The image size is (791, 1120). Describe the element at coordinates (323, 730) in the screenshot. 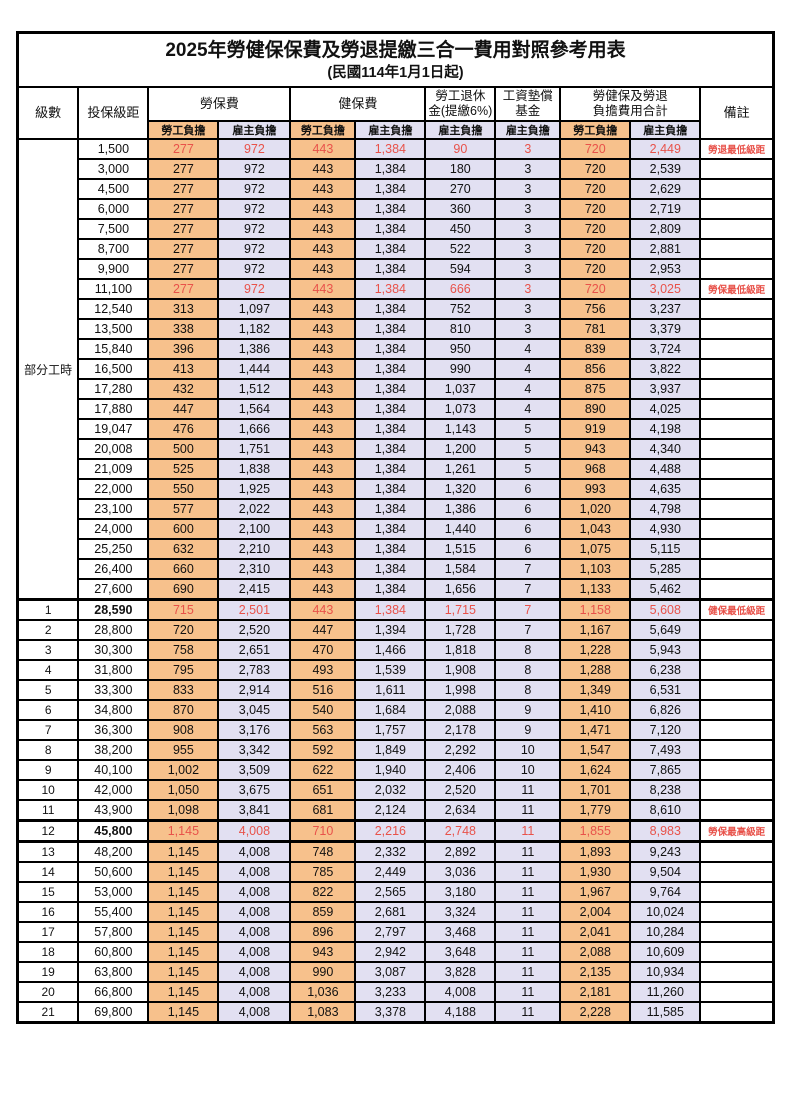

I see `value-cell: 563` at that location.